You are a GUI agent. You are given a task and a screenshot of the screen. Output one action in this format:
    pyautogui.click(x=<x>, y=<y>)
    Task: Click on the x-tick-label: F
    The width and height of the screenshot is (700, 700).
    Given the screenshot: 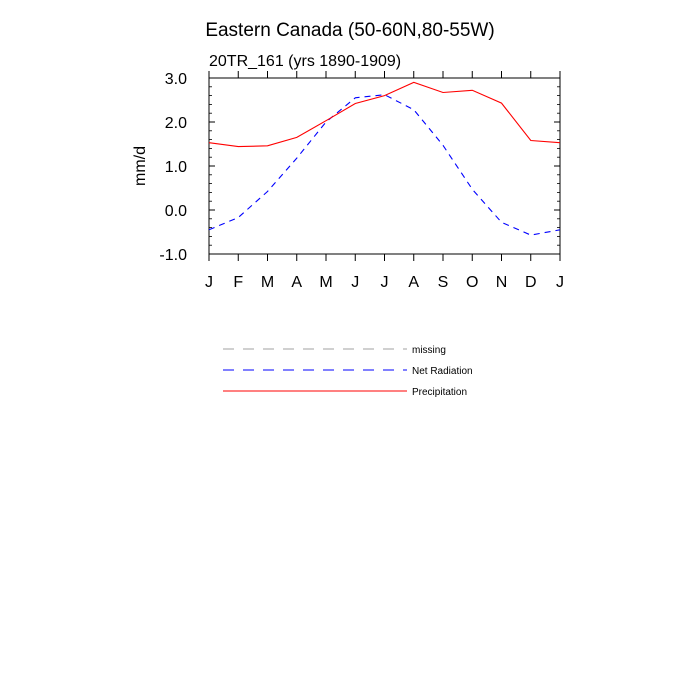 What is the action you would take?
    pyautogui.click(x=238, y=282)
    